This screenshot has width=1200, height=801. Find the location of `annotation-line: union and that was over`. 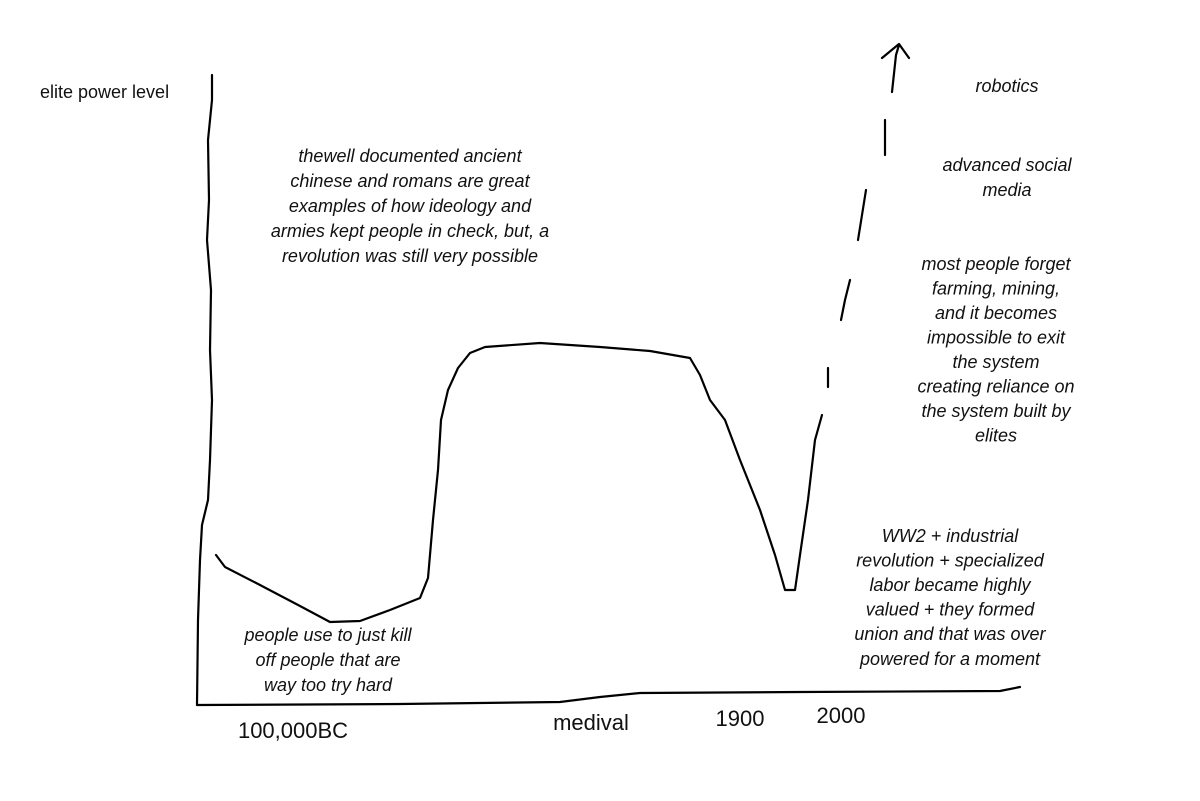

annotation-line: union and that was over is located at coordinates (950, 634).